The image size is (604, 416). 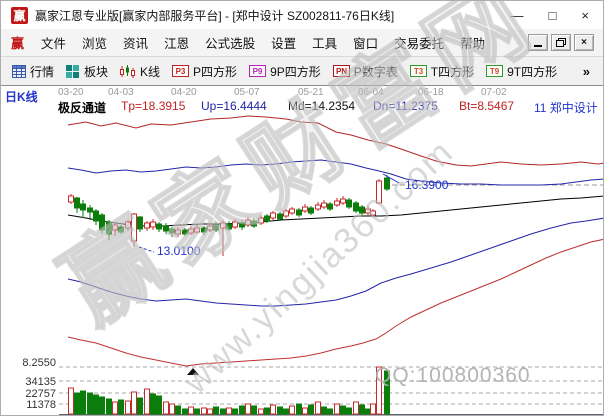 What do you see at coordinates (21, 97) in the screenshot?
I see `period-label: 日K线` at bounding box center [21, 97].